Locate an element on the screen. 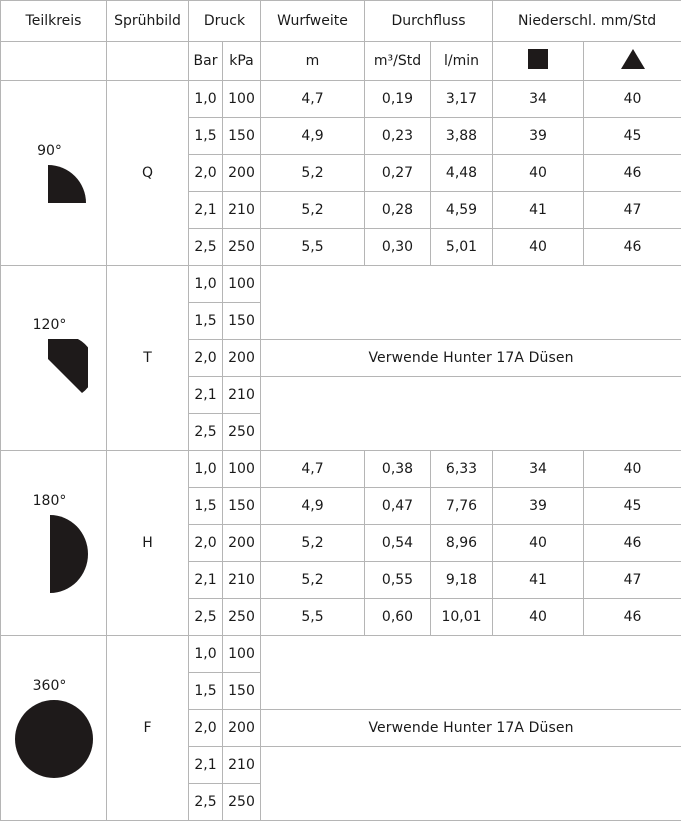 The image size is (681, 821). flow-m3-cell: 0,60 is located at coordinates (398, 617).